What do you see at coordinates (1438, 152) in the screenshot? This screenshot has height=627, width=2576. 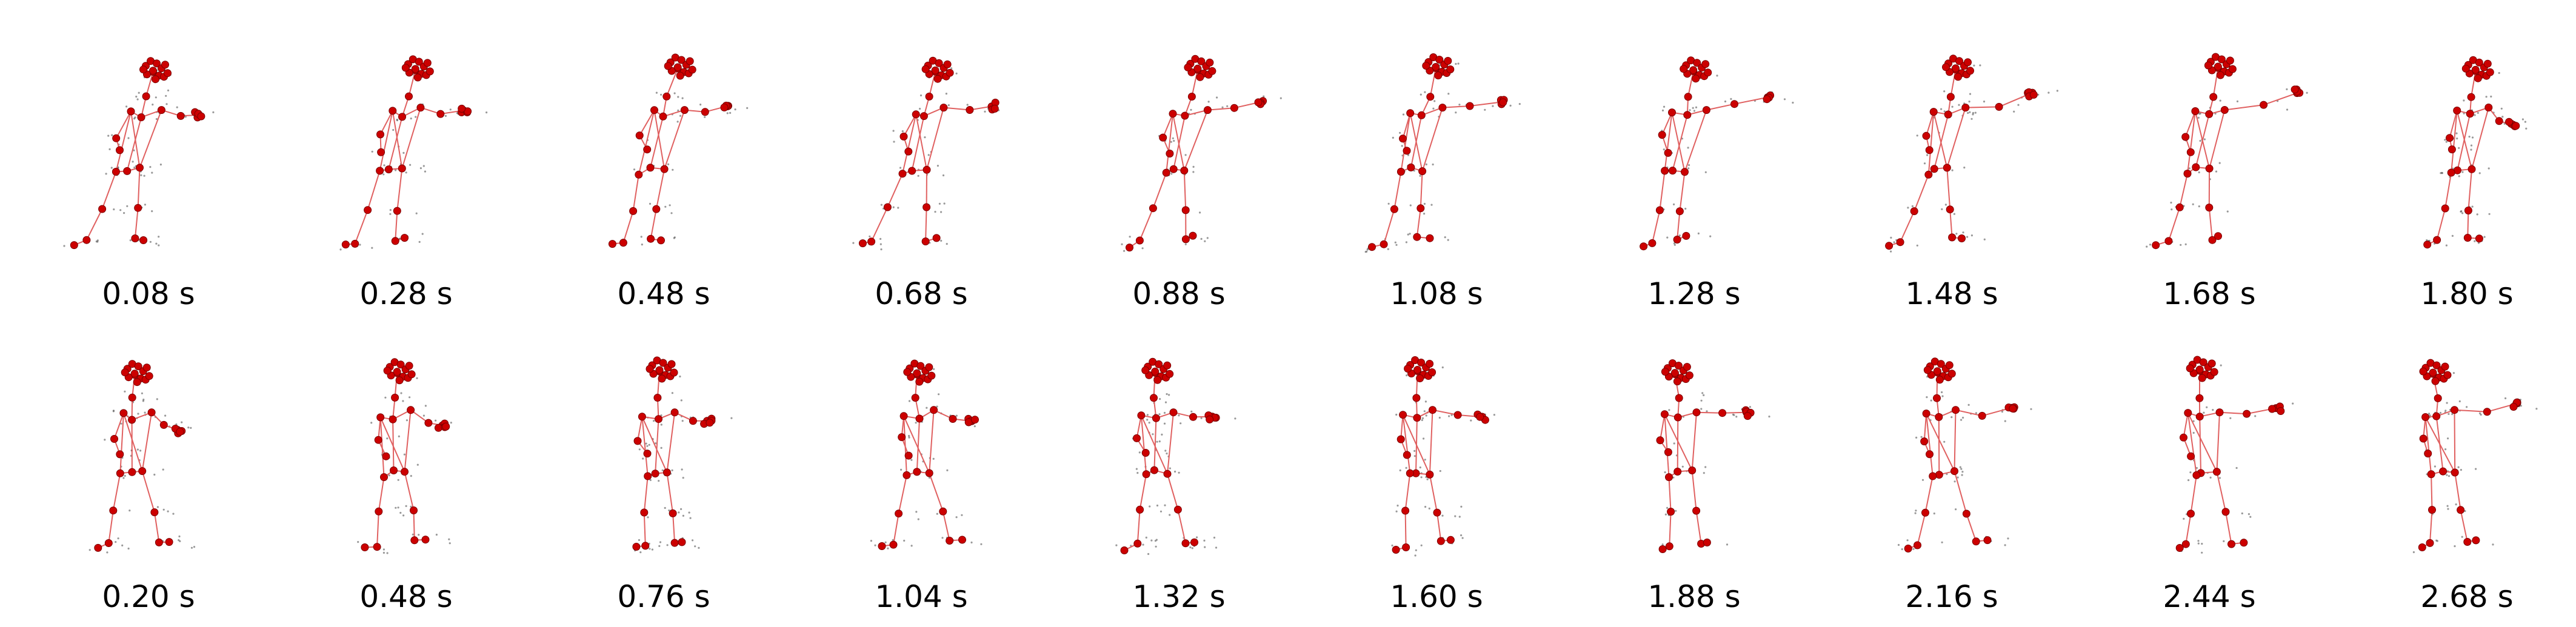 I see `skeleton-joints` at bounding box center [1438, 152].